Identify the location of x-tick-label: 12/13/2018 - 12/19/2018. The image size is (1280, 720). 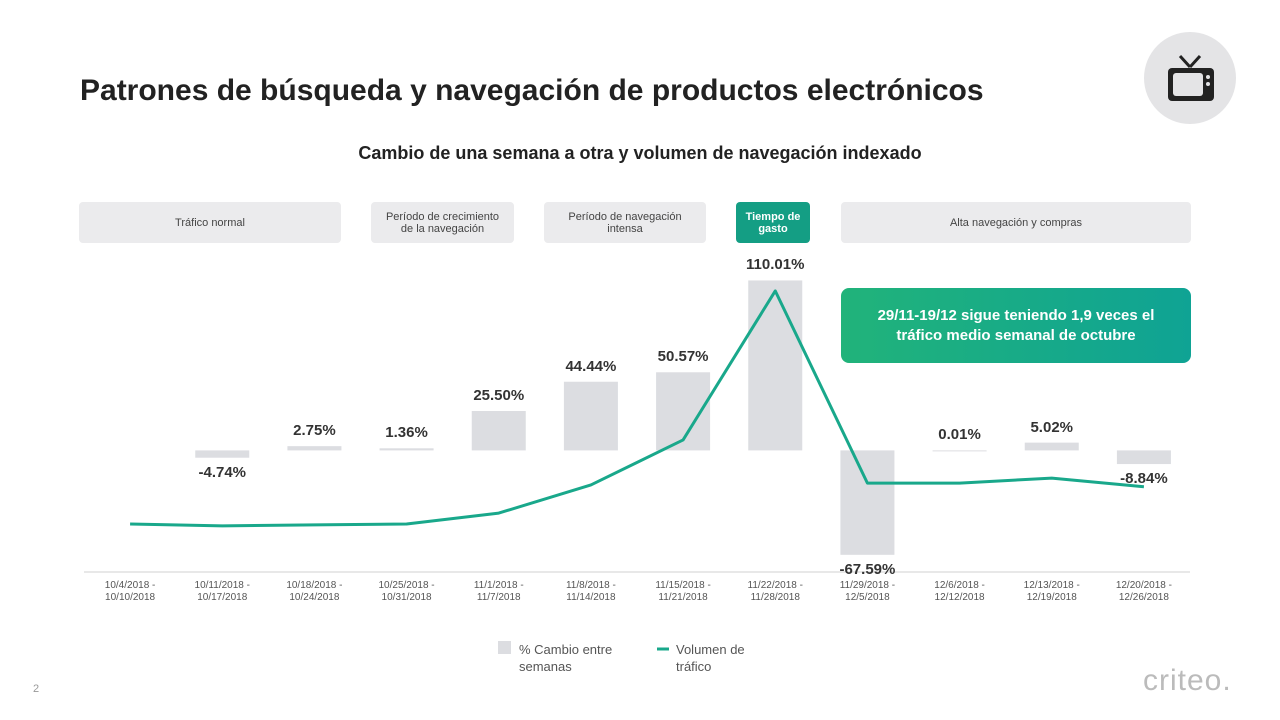
(1051, 591).